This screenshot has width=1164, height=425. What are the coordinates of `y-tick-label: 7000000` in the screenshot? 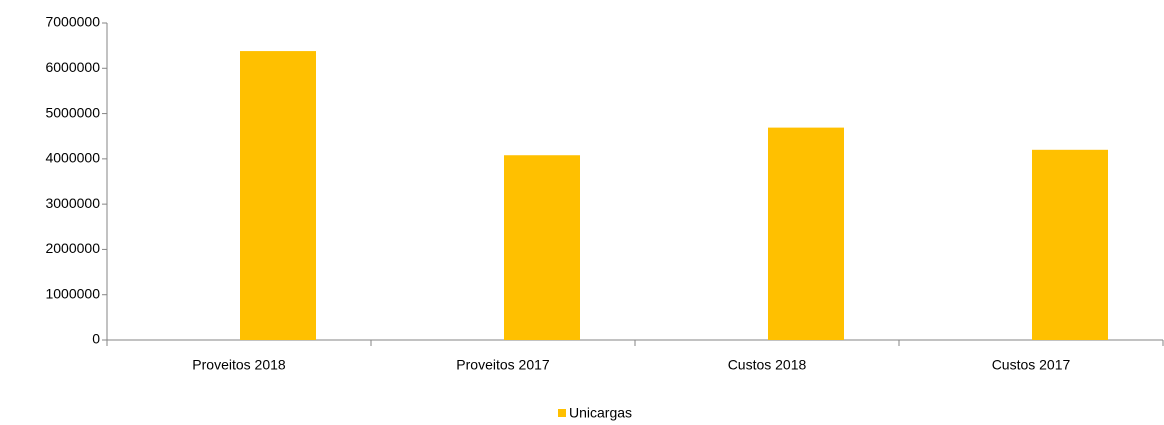 It's located at (72, 22).